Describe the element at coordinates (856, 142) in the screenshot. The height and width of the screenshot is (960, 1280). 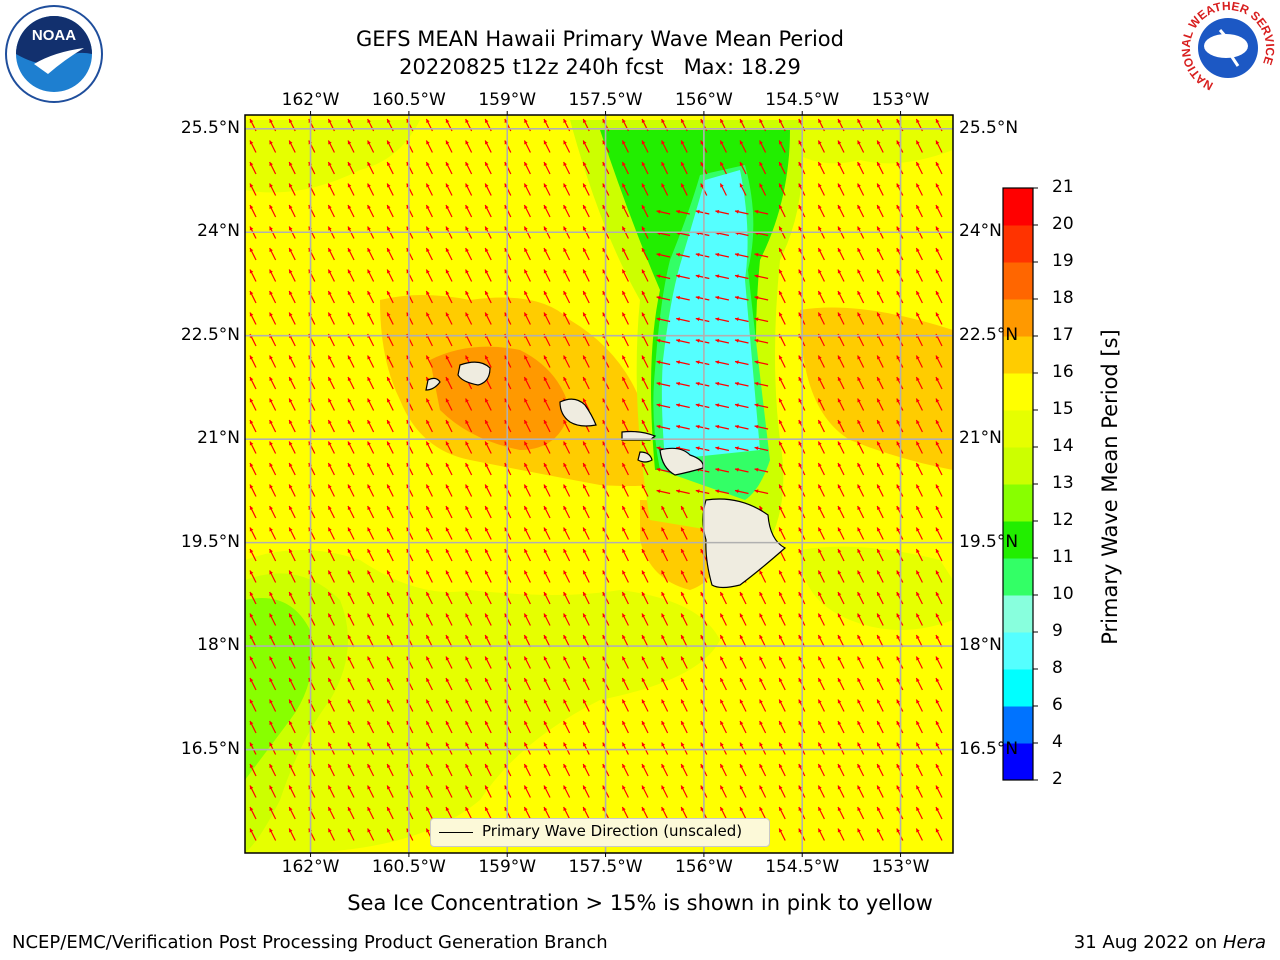
I see `field-14s-northeast` at that location.